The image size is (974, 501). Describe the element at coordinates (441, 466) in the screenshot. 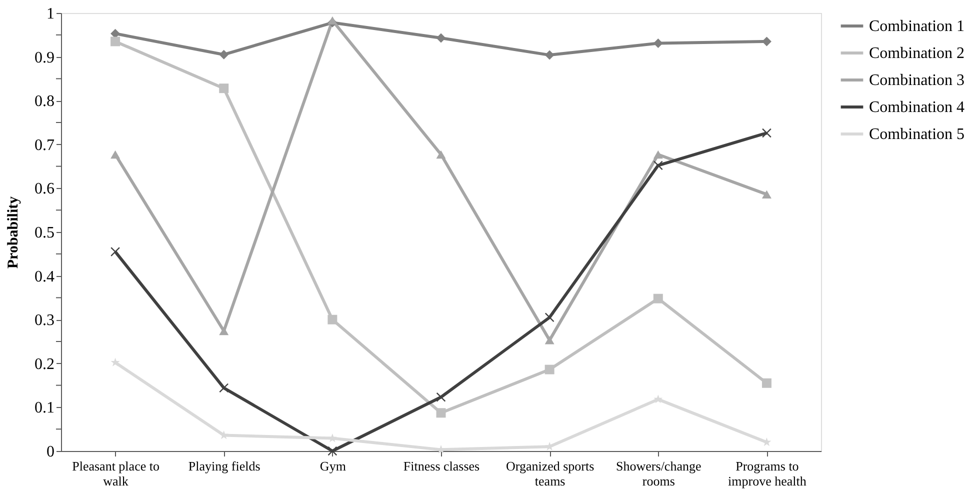

I see `x-tick-label: Fitness classes` at that location.